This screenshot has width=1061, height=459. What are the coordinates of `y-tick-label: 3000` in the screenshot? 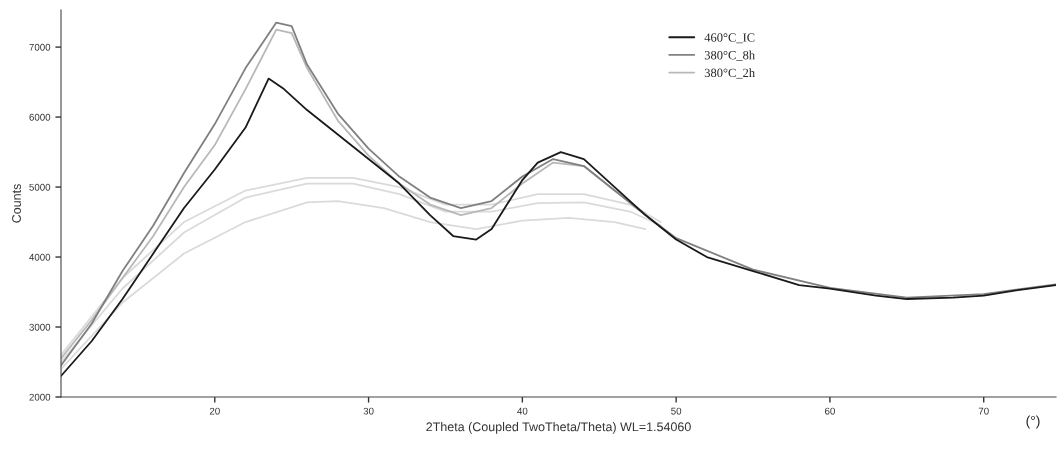 It's located at (40, 327).